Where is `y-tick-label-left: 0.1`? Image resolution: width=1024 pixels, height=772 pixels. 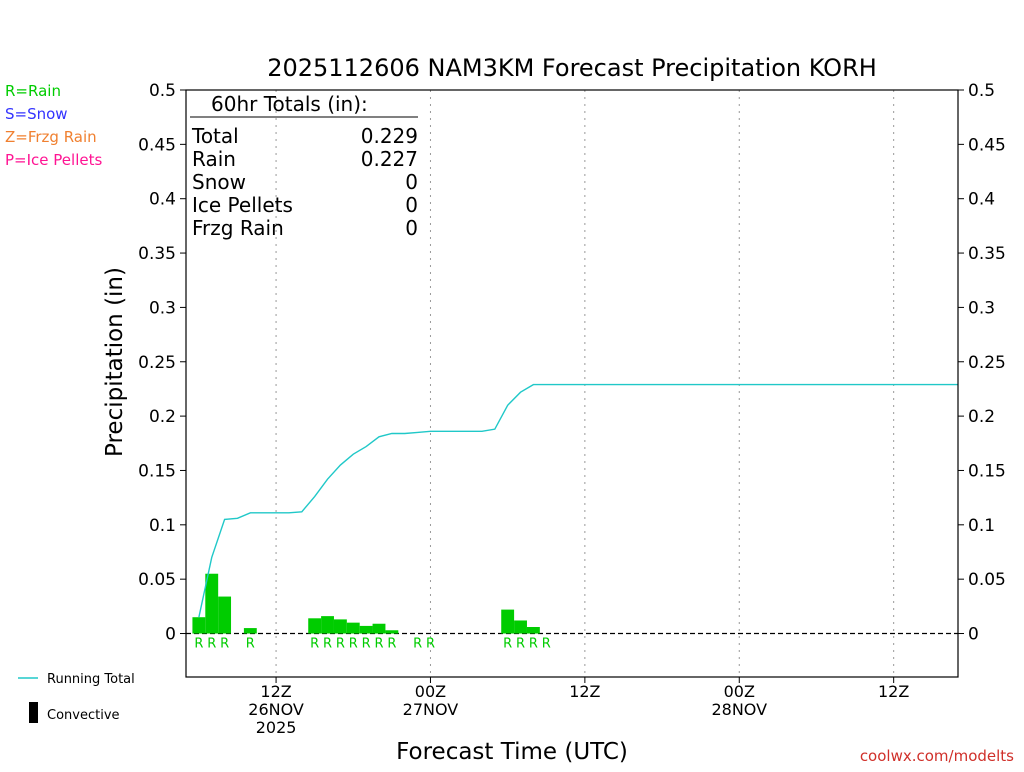 y-tick-label-left: 0.1 is located at coordinates (162, 526).